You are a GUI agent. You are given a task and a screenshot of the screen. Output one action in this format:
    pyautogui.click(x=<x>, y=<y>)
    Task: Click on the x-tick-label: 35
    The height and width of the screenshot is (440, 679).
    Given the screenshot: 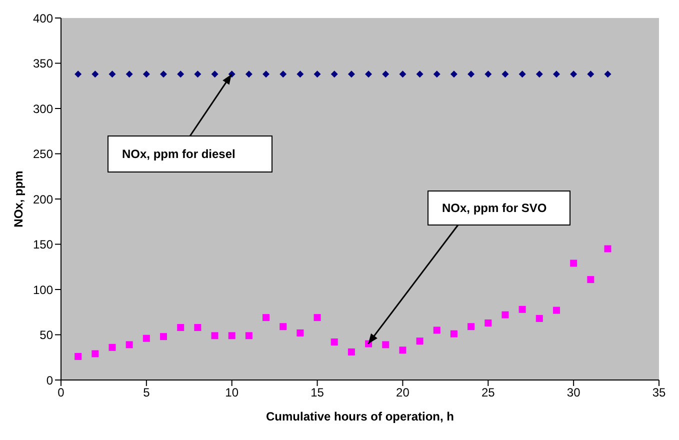 What is the action you would take?
    pyautogui.click(x=659, y=393)
    